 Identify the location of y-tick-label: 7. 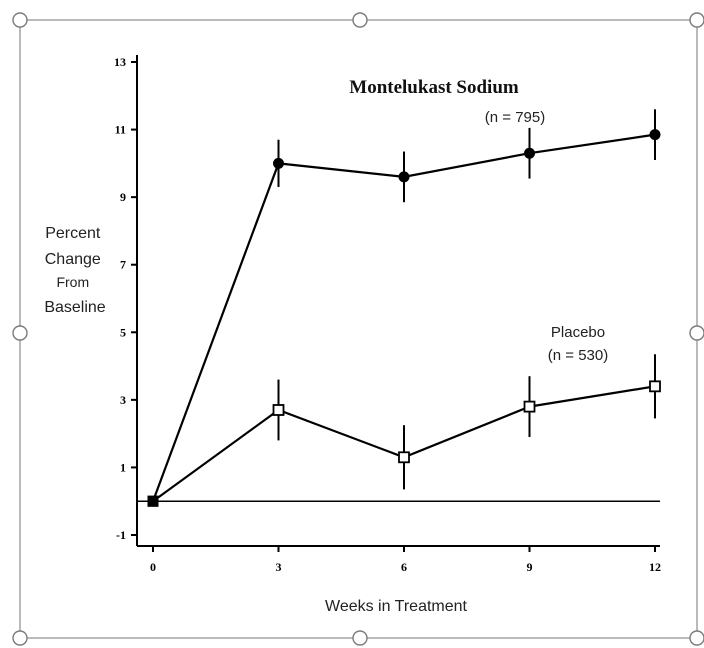
(123, 265).